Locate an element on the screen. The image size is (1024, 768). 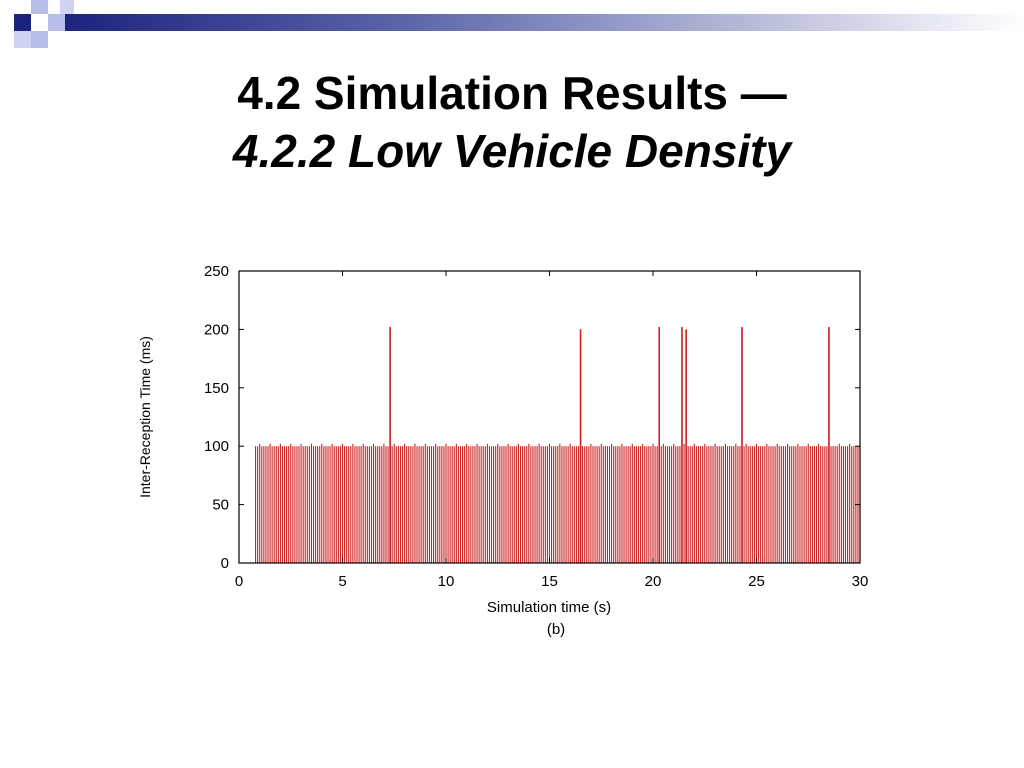
y-tick-label: 0 is located at coordinates (225, 563).